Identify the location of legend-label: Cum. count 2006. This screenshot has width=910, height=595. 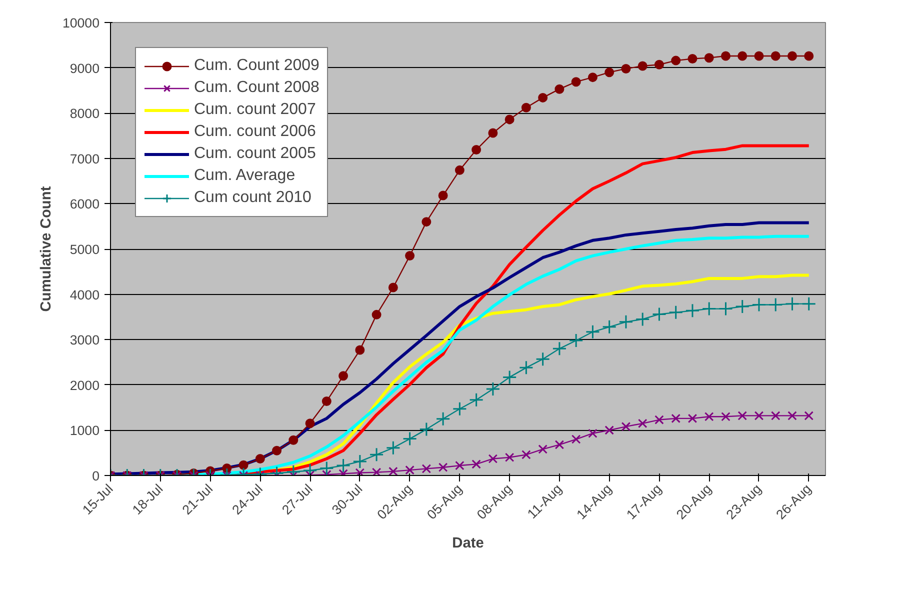
(255, 132).